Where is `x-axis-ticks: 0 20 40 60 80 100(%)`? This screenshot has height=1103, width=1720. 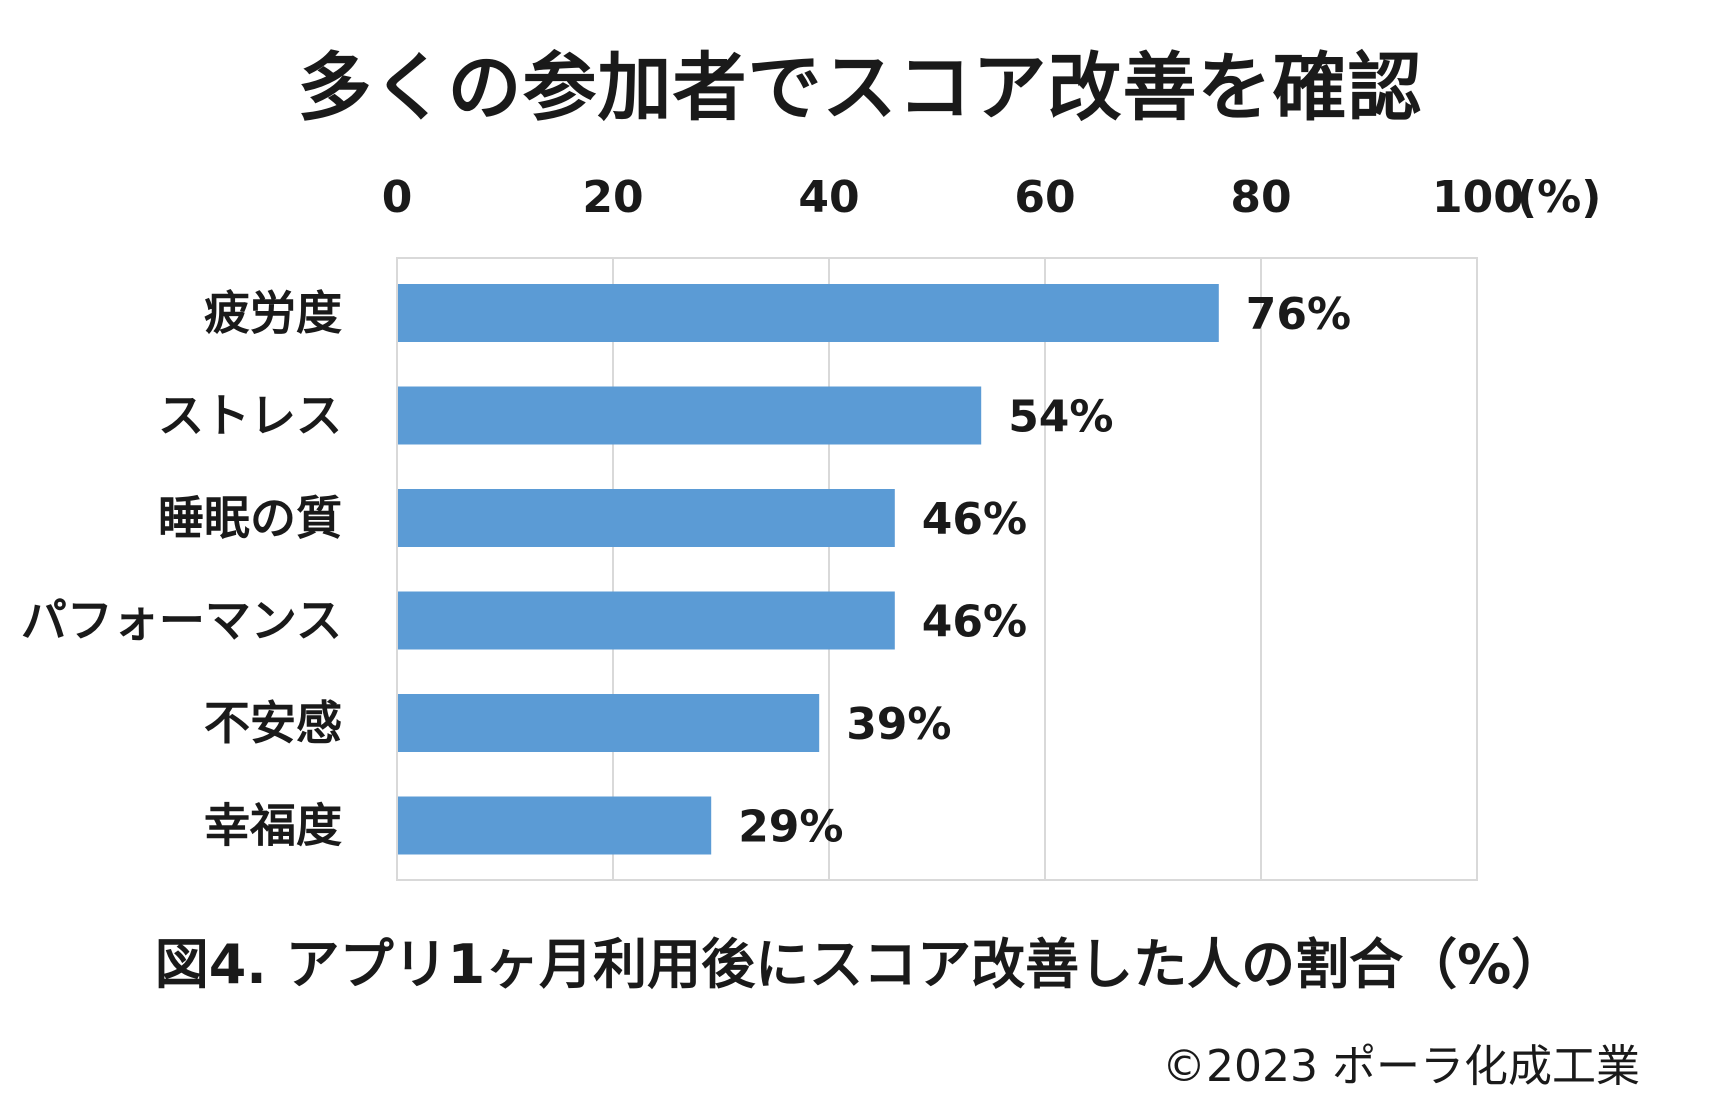
x-axis-ticks: 0 20 40 60 80 100(%) is located at coordinates (992, 197).